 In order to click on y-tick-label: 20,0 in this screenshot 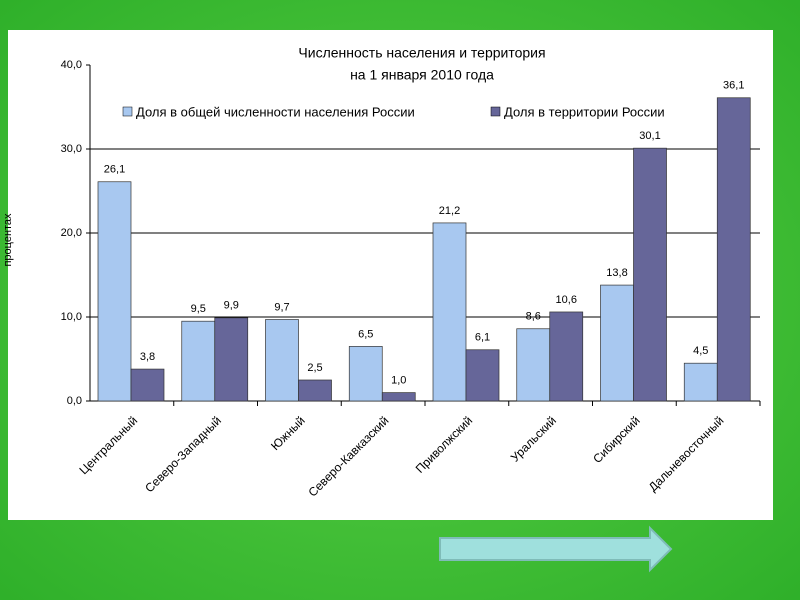, I will do `click(71, 233)`.